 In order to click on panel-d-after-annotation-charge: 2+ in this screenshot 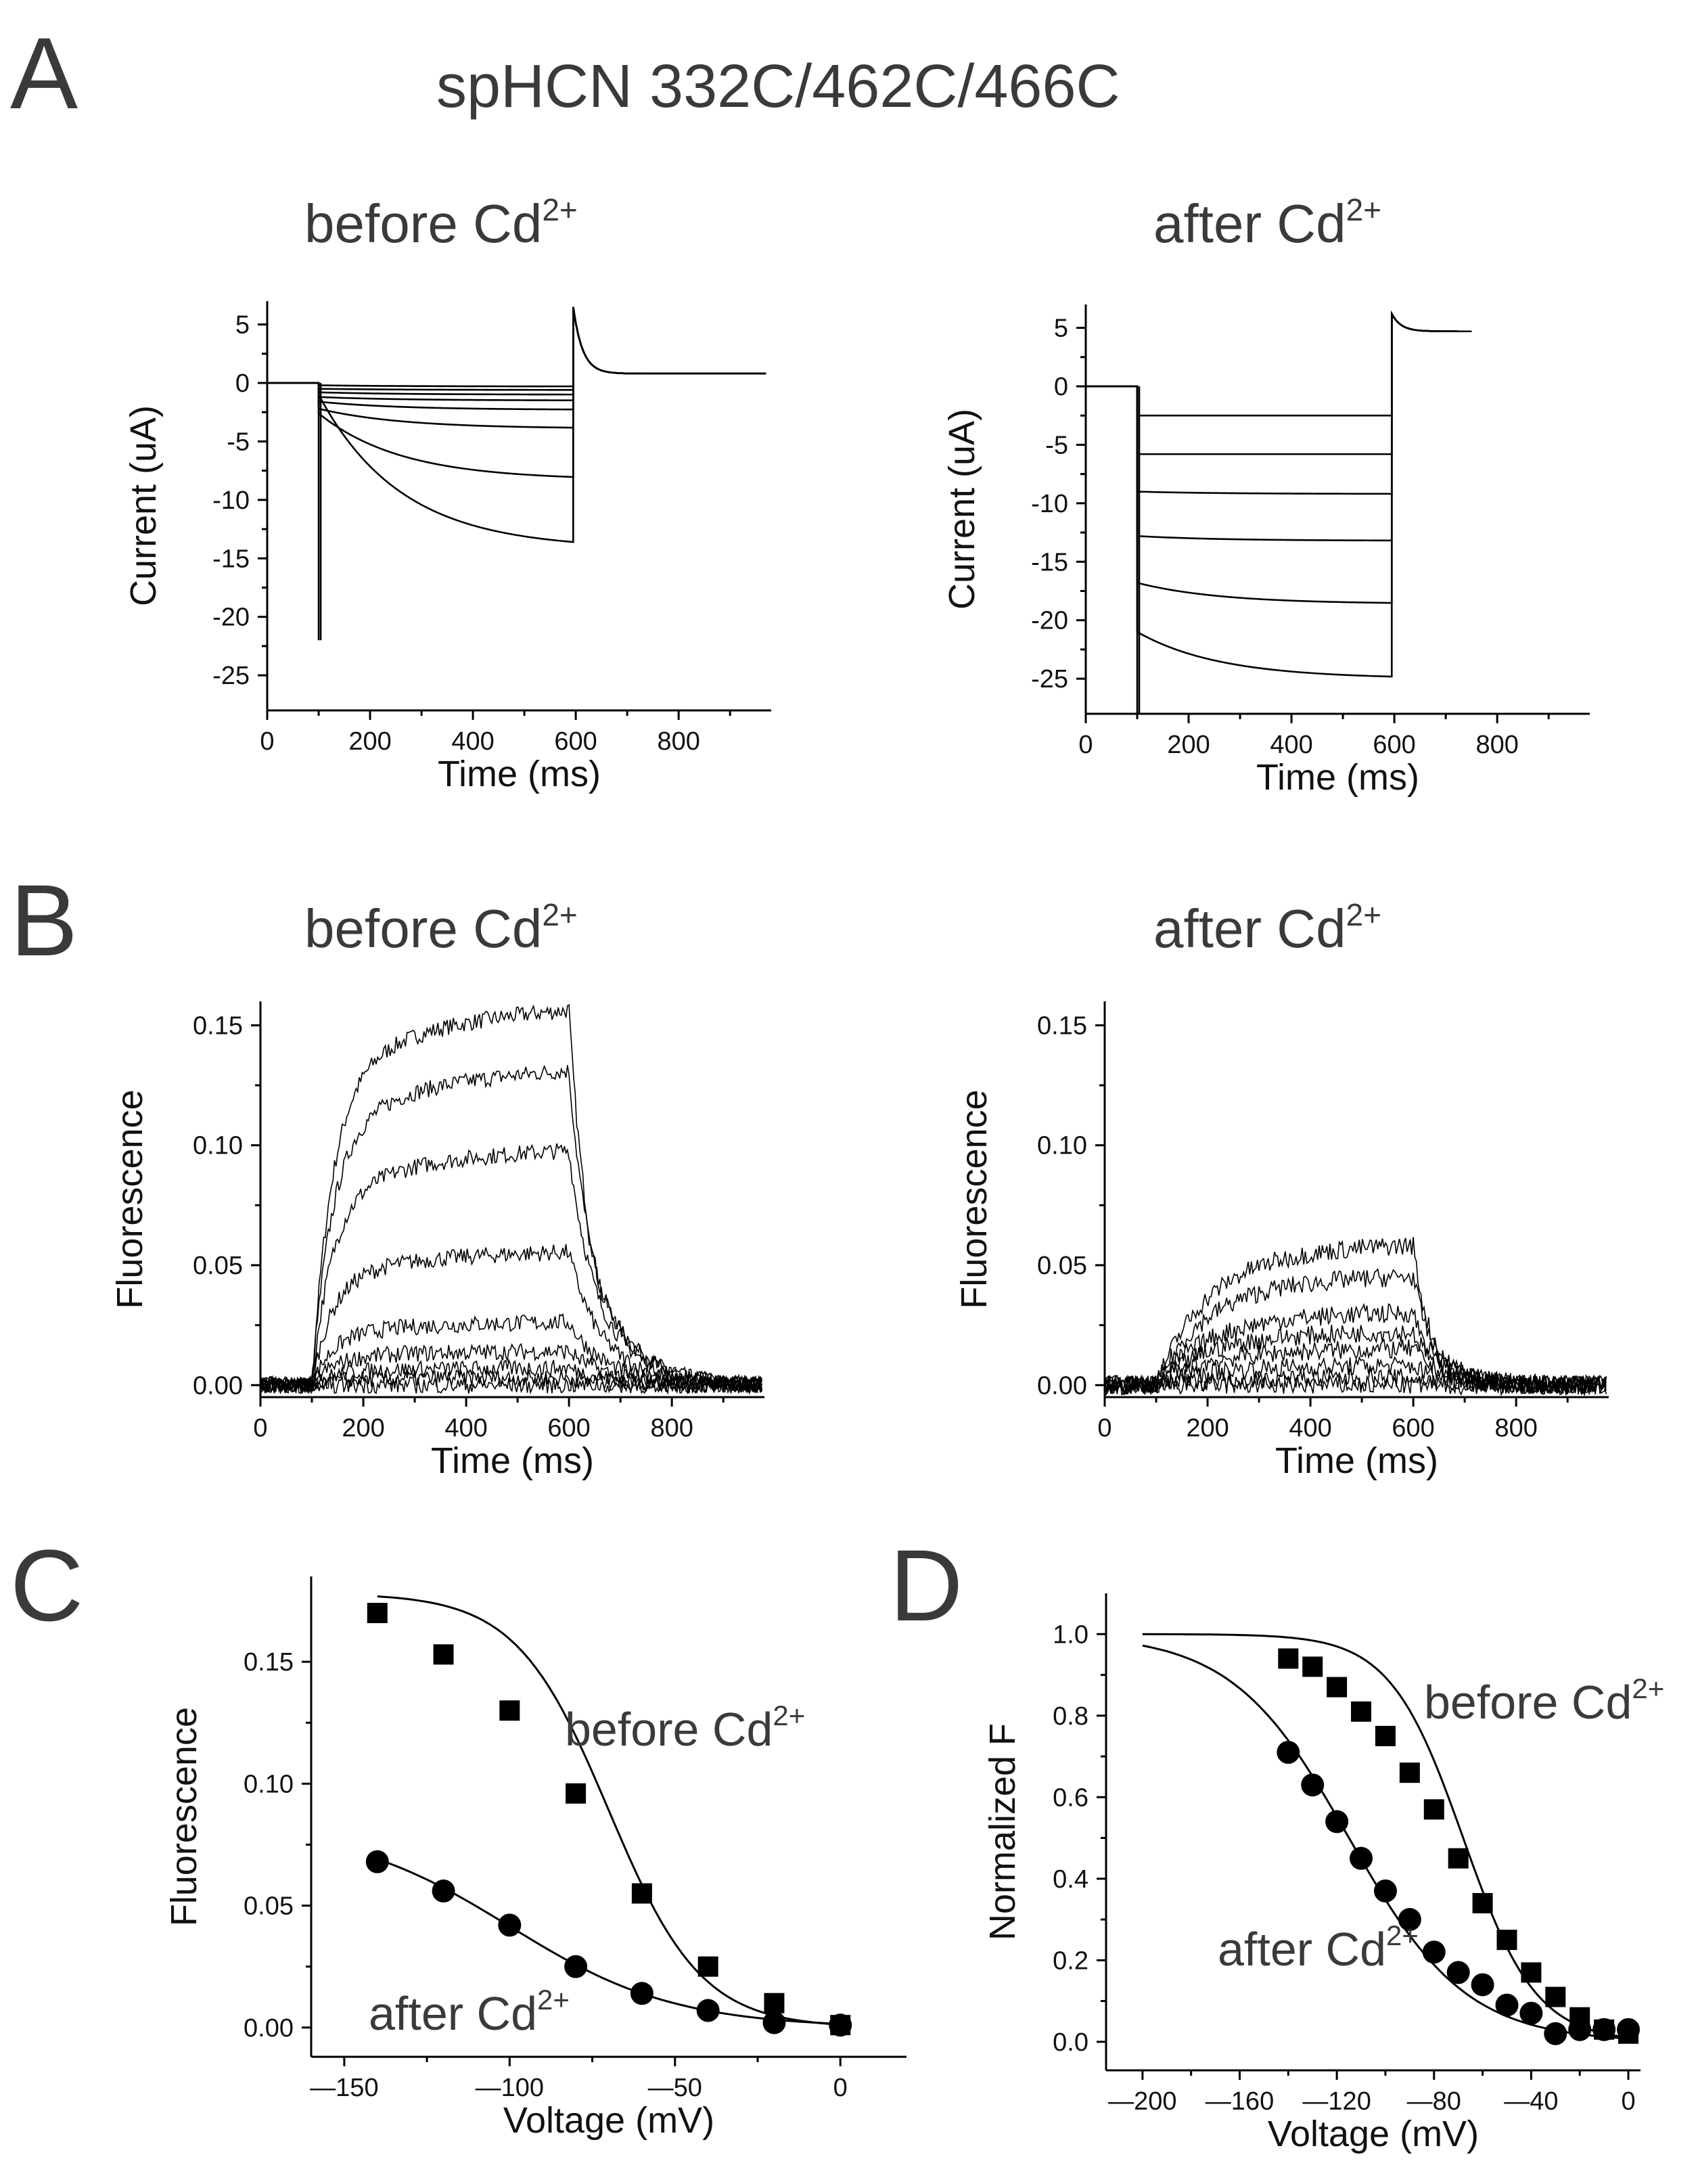, I will do `click(1403, 1935)`.